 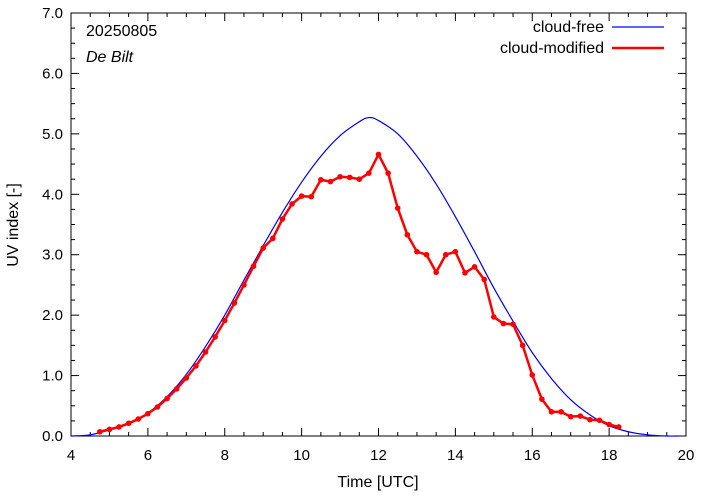 I want to click on x-tick-label: 12, so click(x=378, y=455).